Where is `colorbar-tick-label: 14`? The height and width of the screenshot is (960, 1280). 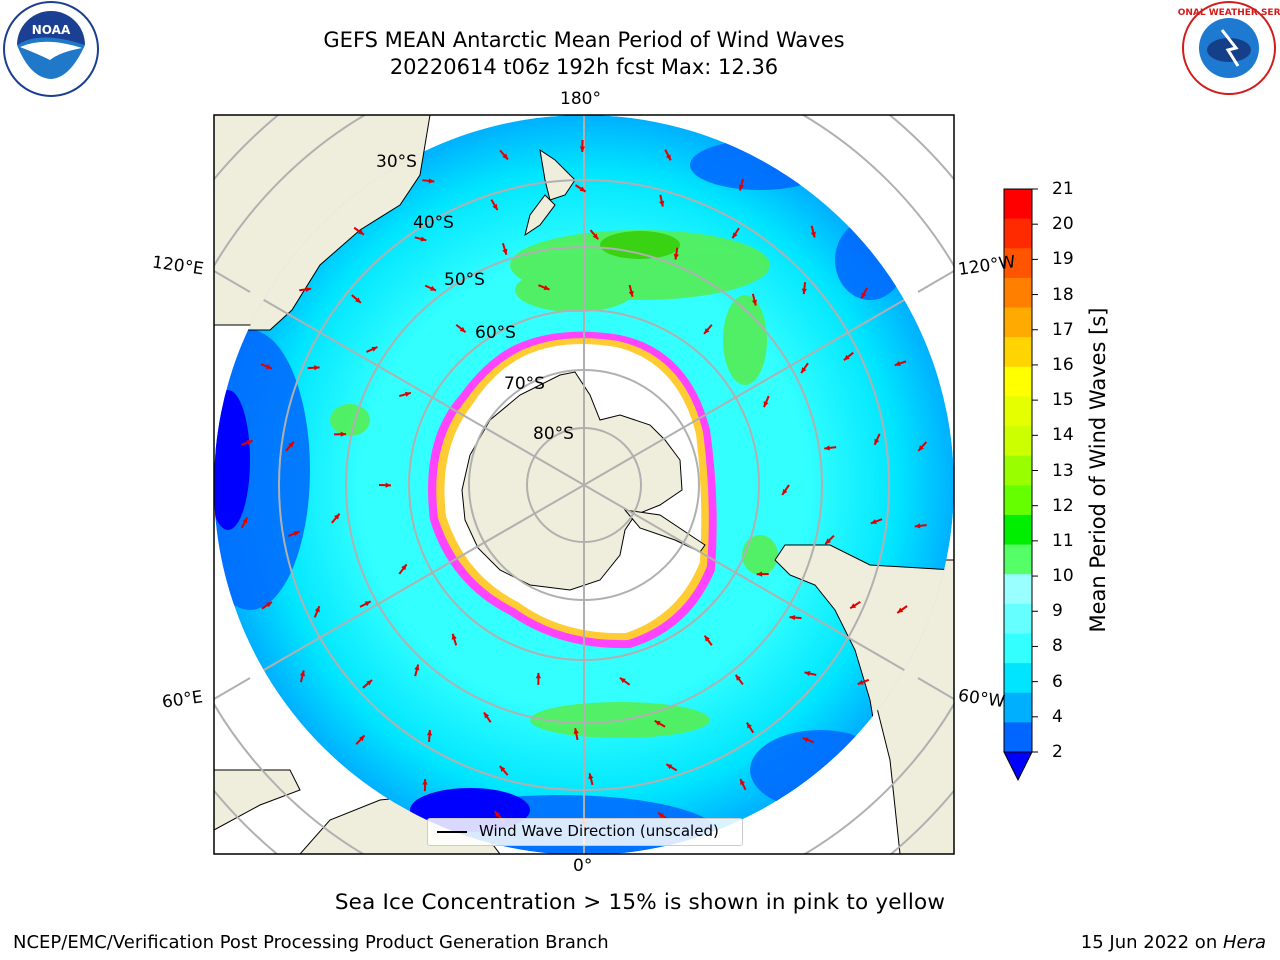 colorbar-tick-label: 14 is located at coordinates (1063, 435).